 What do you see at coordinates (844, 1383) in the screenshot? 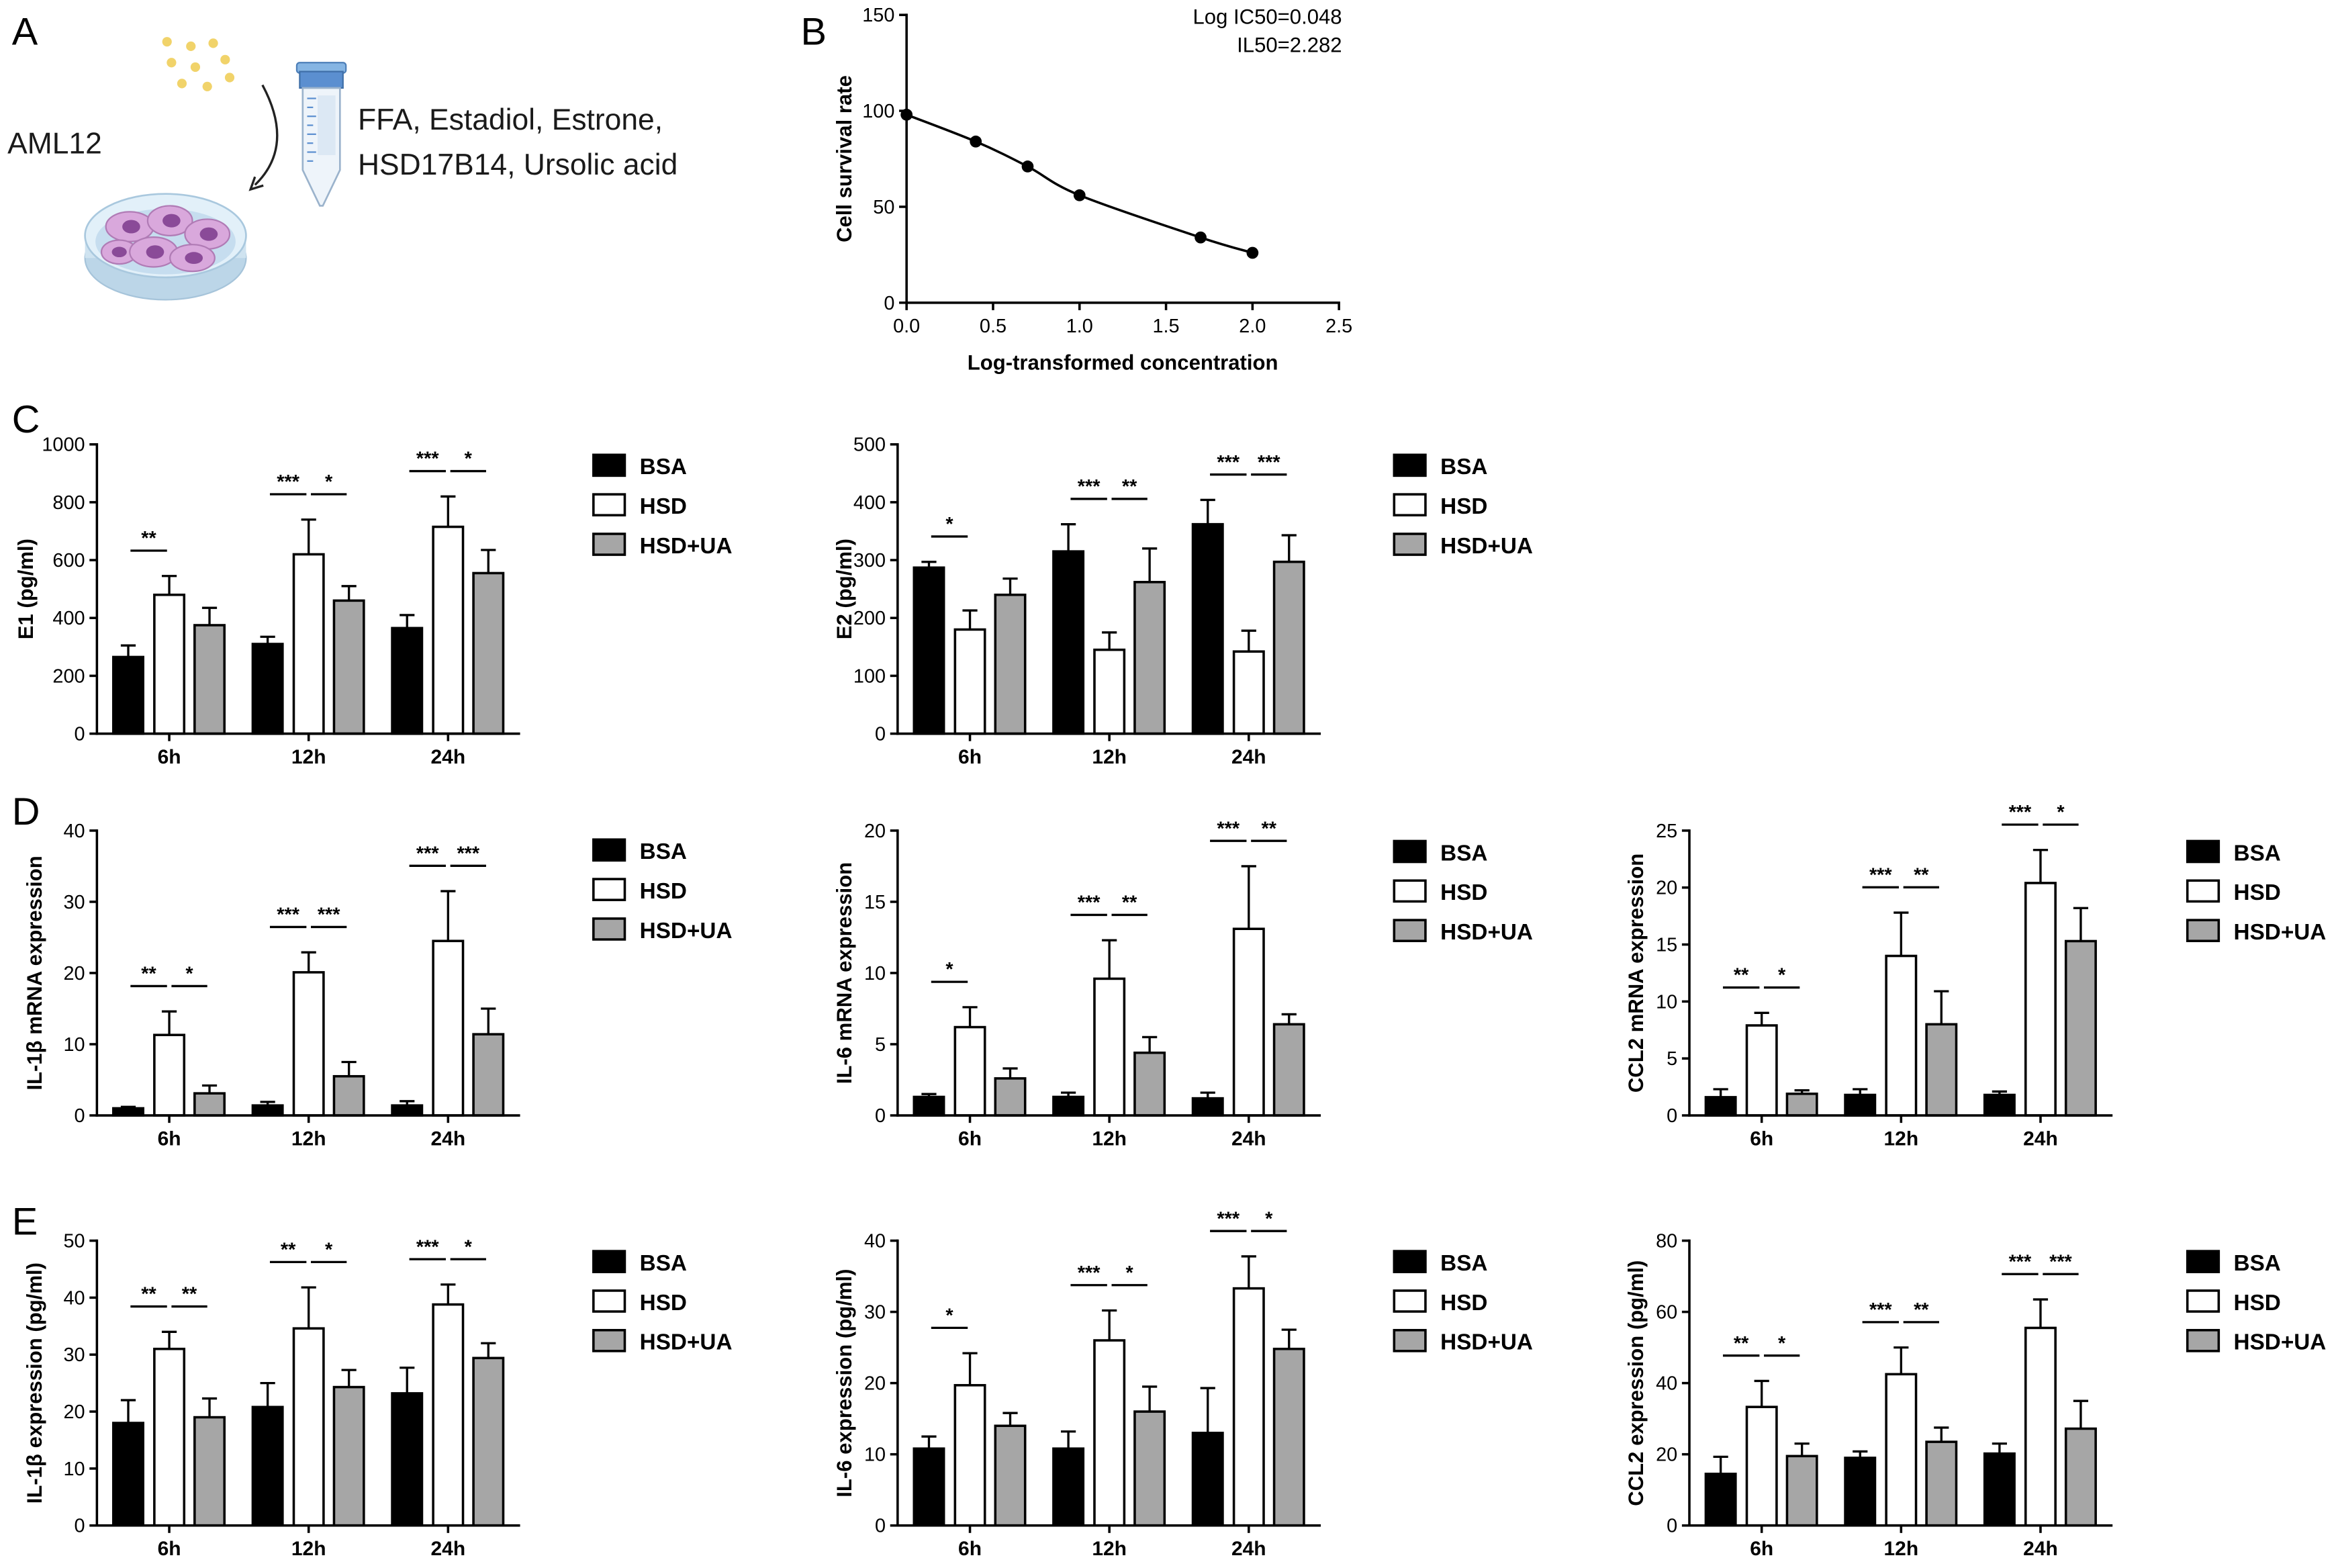
I see `y-axis-label: IL-6 expression (pg/ml)` at bounding box center [844, 1383].